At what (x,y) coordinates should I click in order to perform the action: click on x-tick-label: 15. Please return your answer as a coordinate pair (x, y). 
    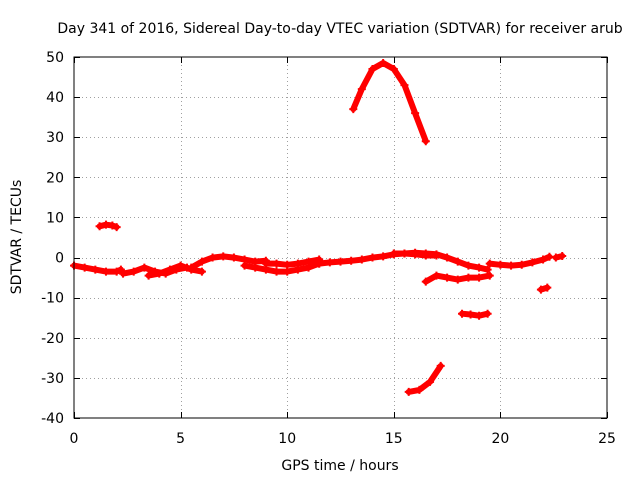
    Looking at the image, I should click on (394, 439).